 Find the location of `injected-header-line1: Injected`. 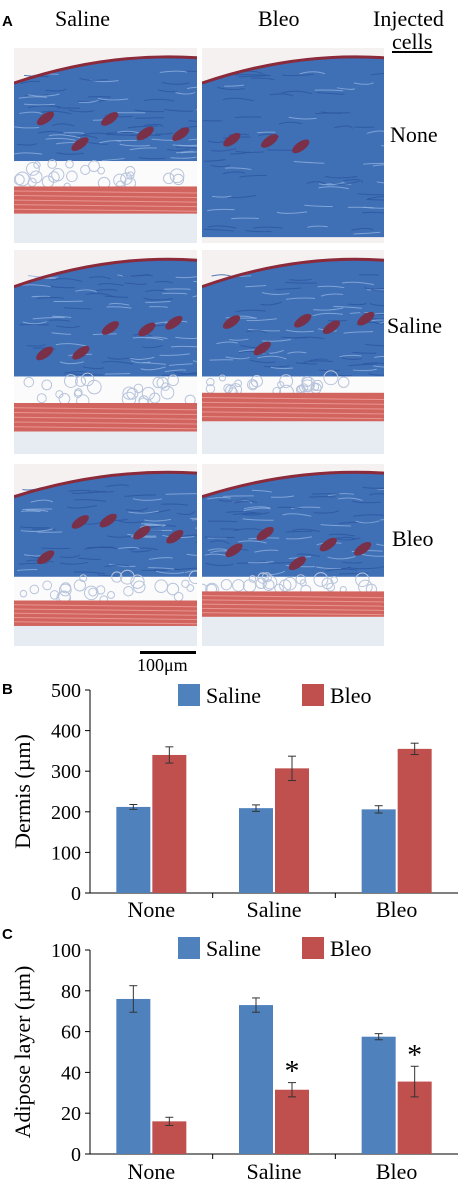

injected-header-line1: Injected is located at coordinates (408, 18).